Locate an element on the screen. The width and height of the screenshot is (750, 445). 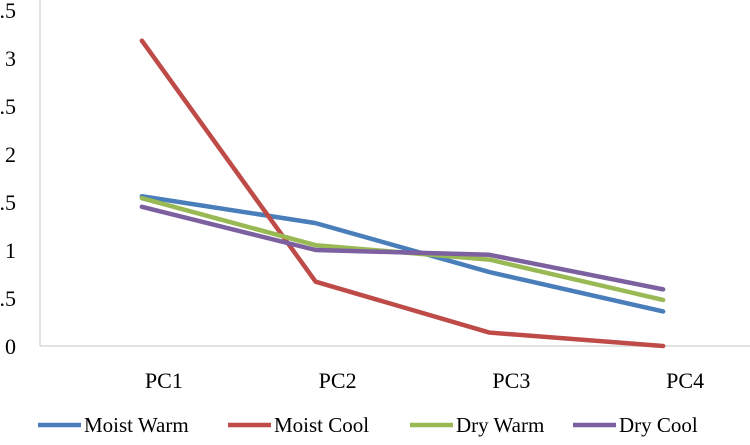
legend-item: Dry Cool is located at coordinates (635, 425).